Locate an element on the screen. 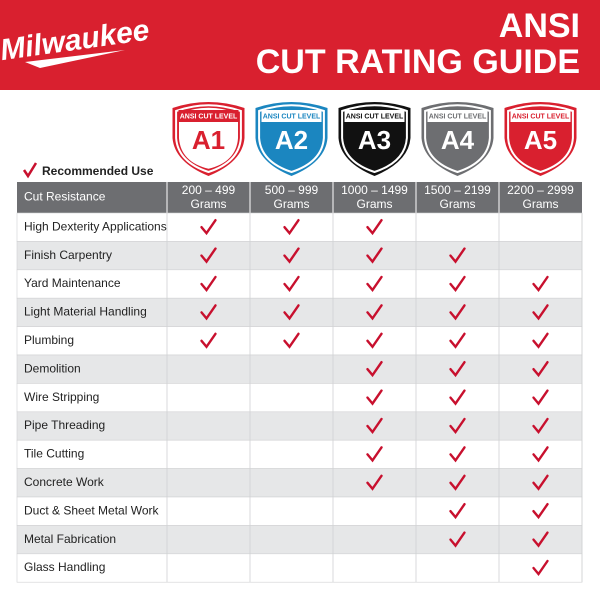  column-range: 2200 – 2999 is located at coordinates (540, 190).